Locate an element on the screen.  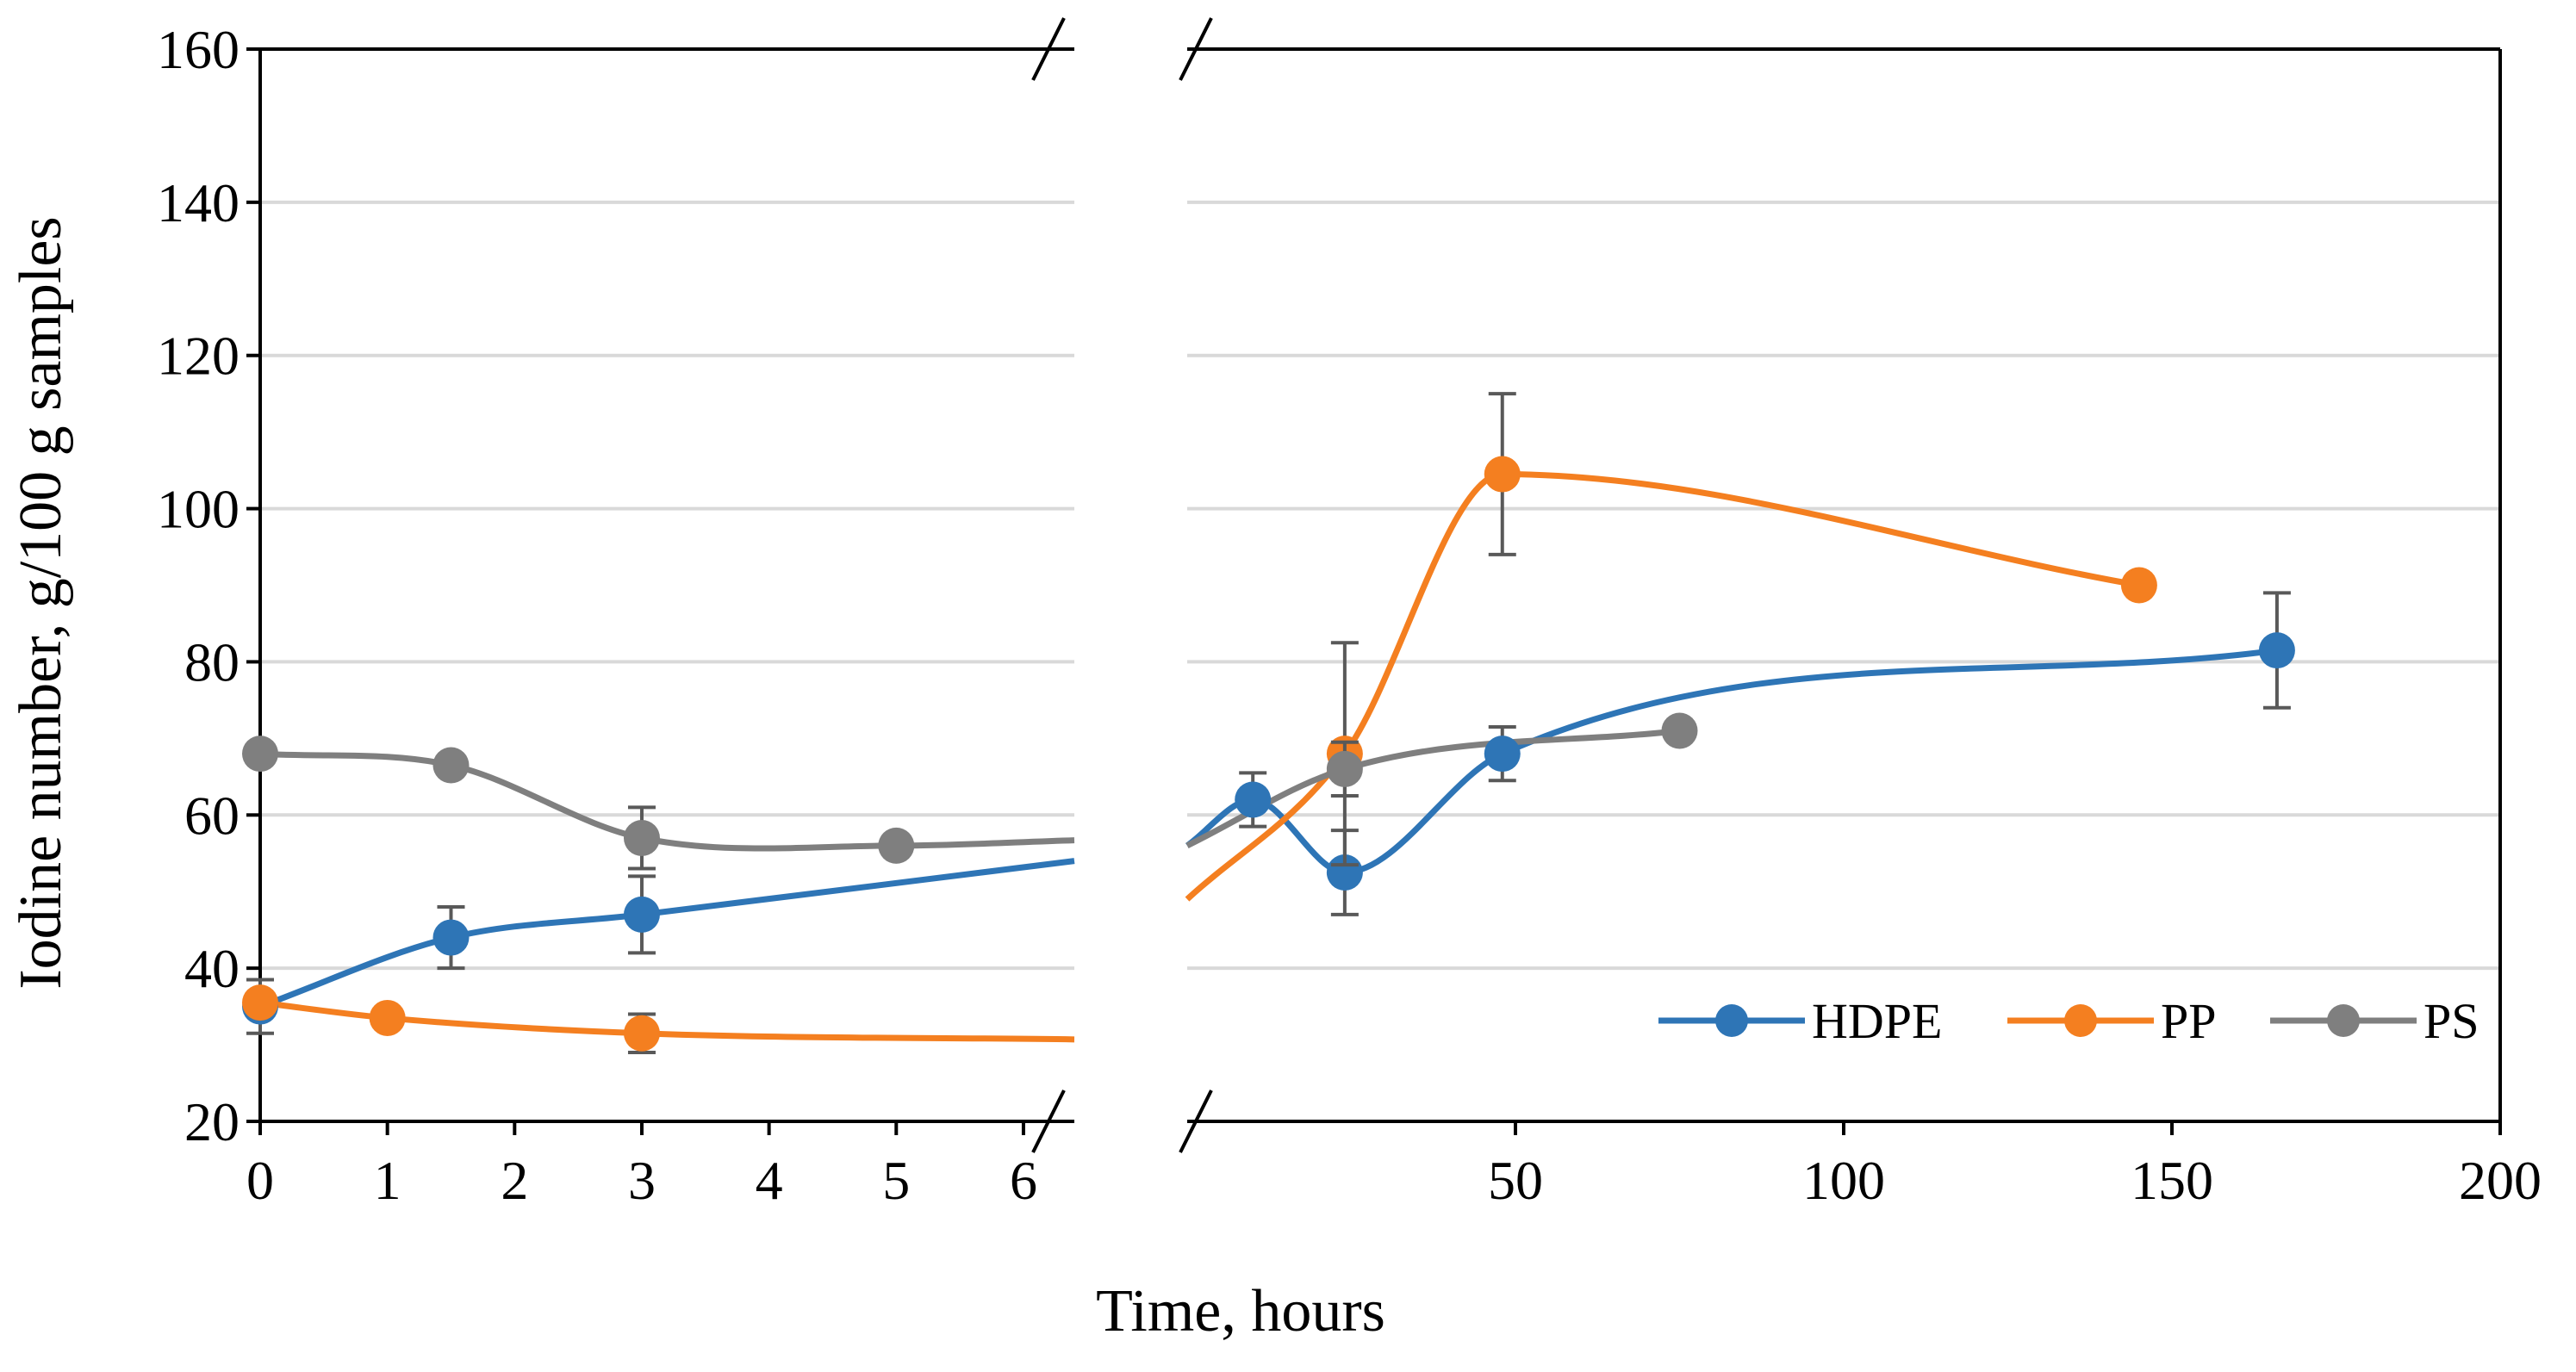
break-mark-right-bottom is located at coordinates (1196, 1121).